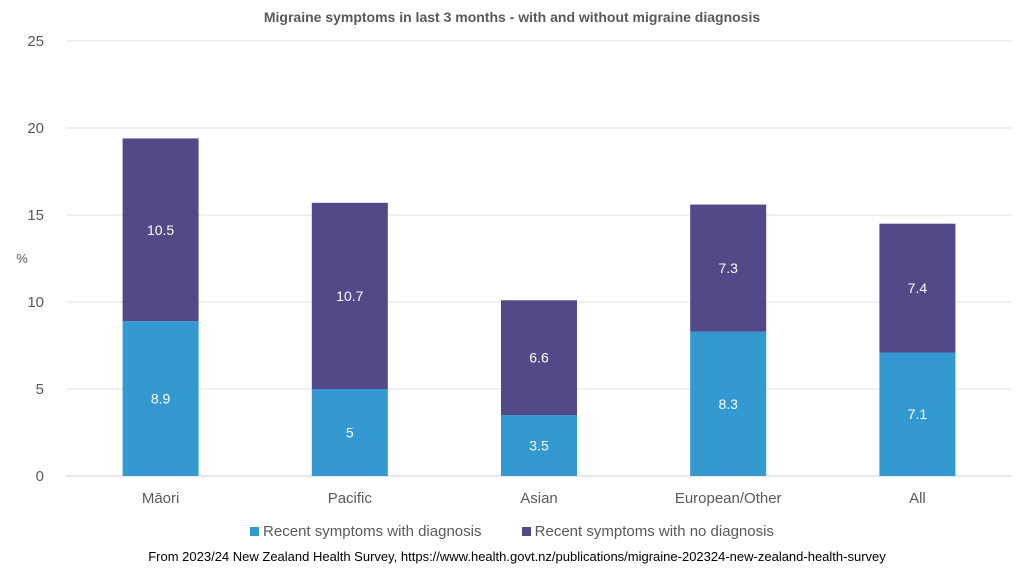 This screenshot has width=1024, height=576. What do you see at coordinates (161, 498) in the screenshot?
I see `x-tick-label: Māori` at bounding box center [161, 498].